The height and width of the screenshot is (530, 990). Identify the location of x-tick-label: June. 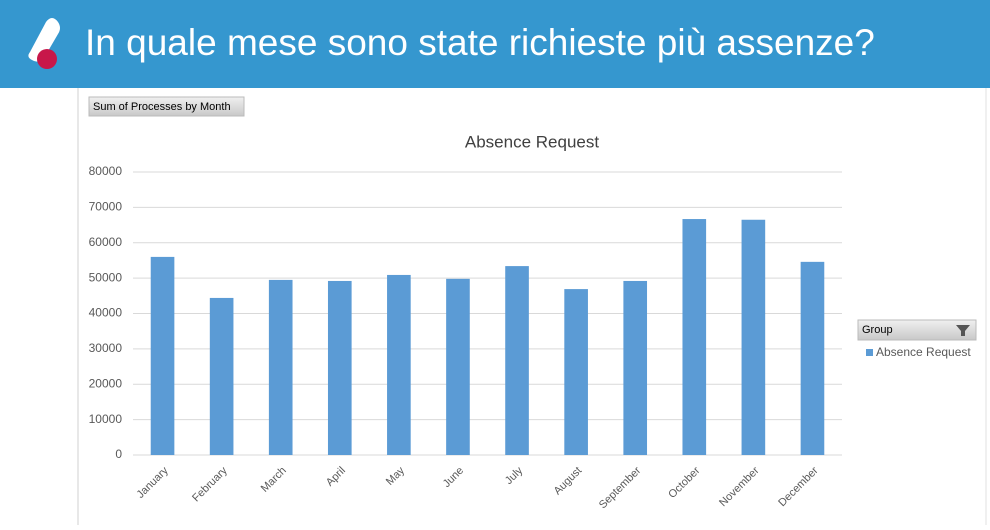
(453, 477).